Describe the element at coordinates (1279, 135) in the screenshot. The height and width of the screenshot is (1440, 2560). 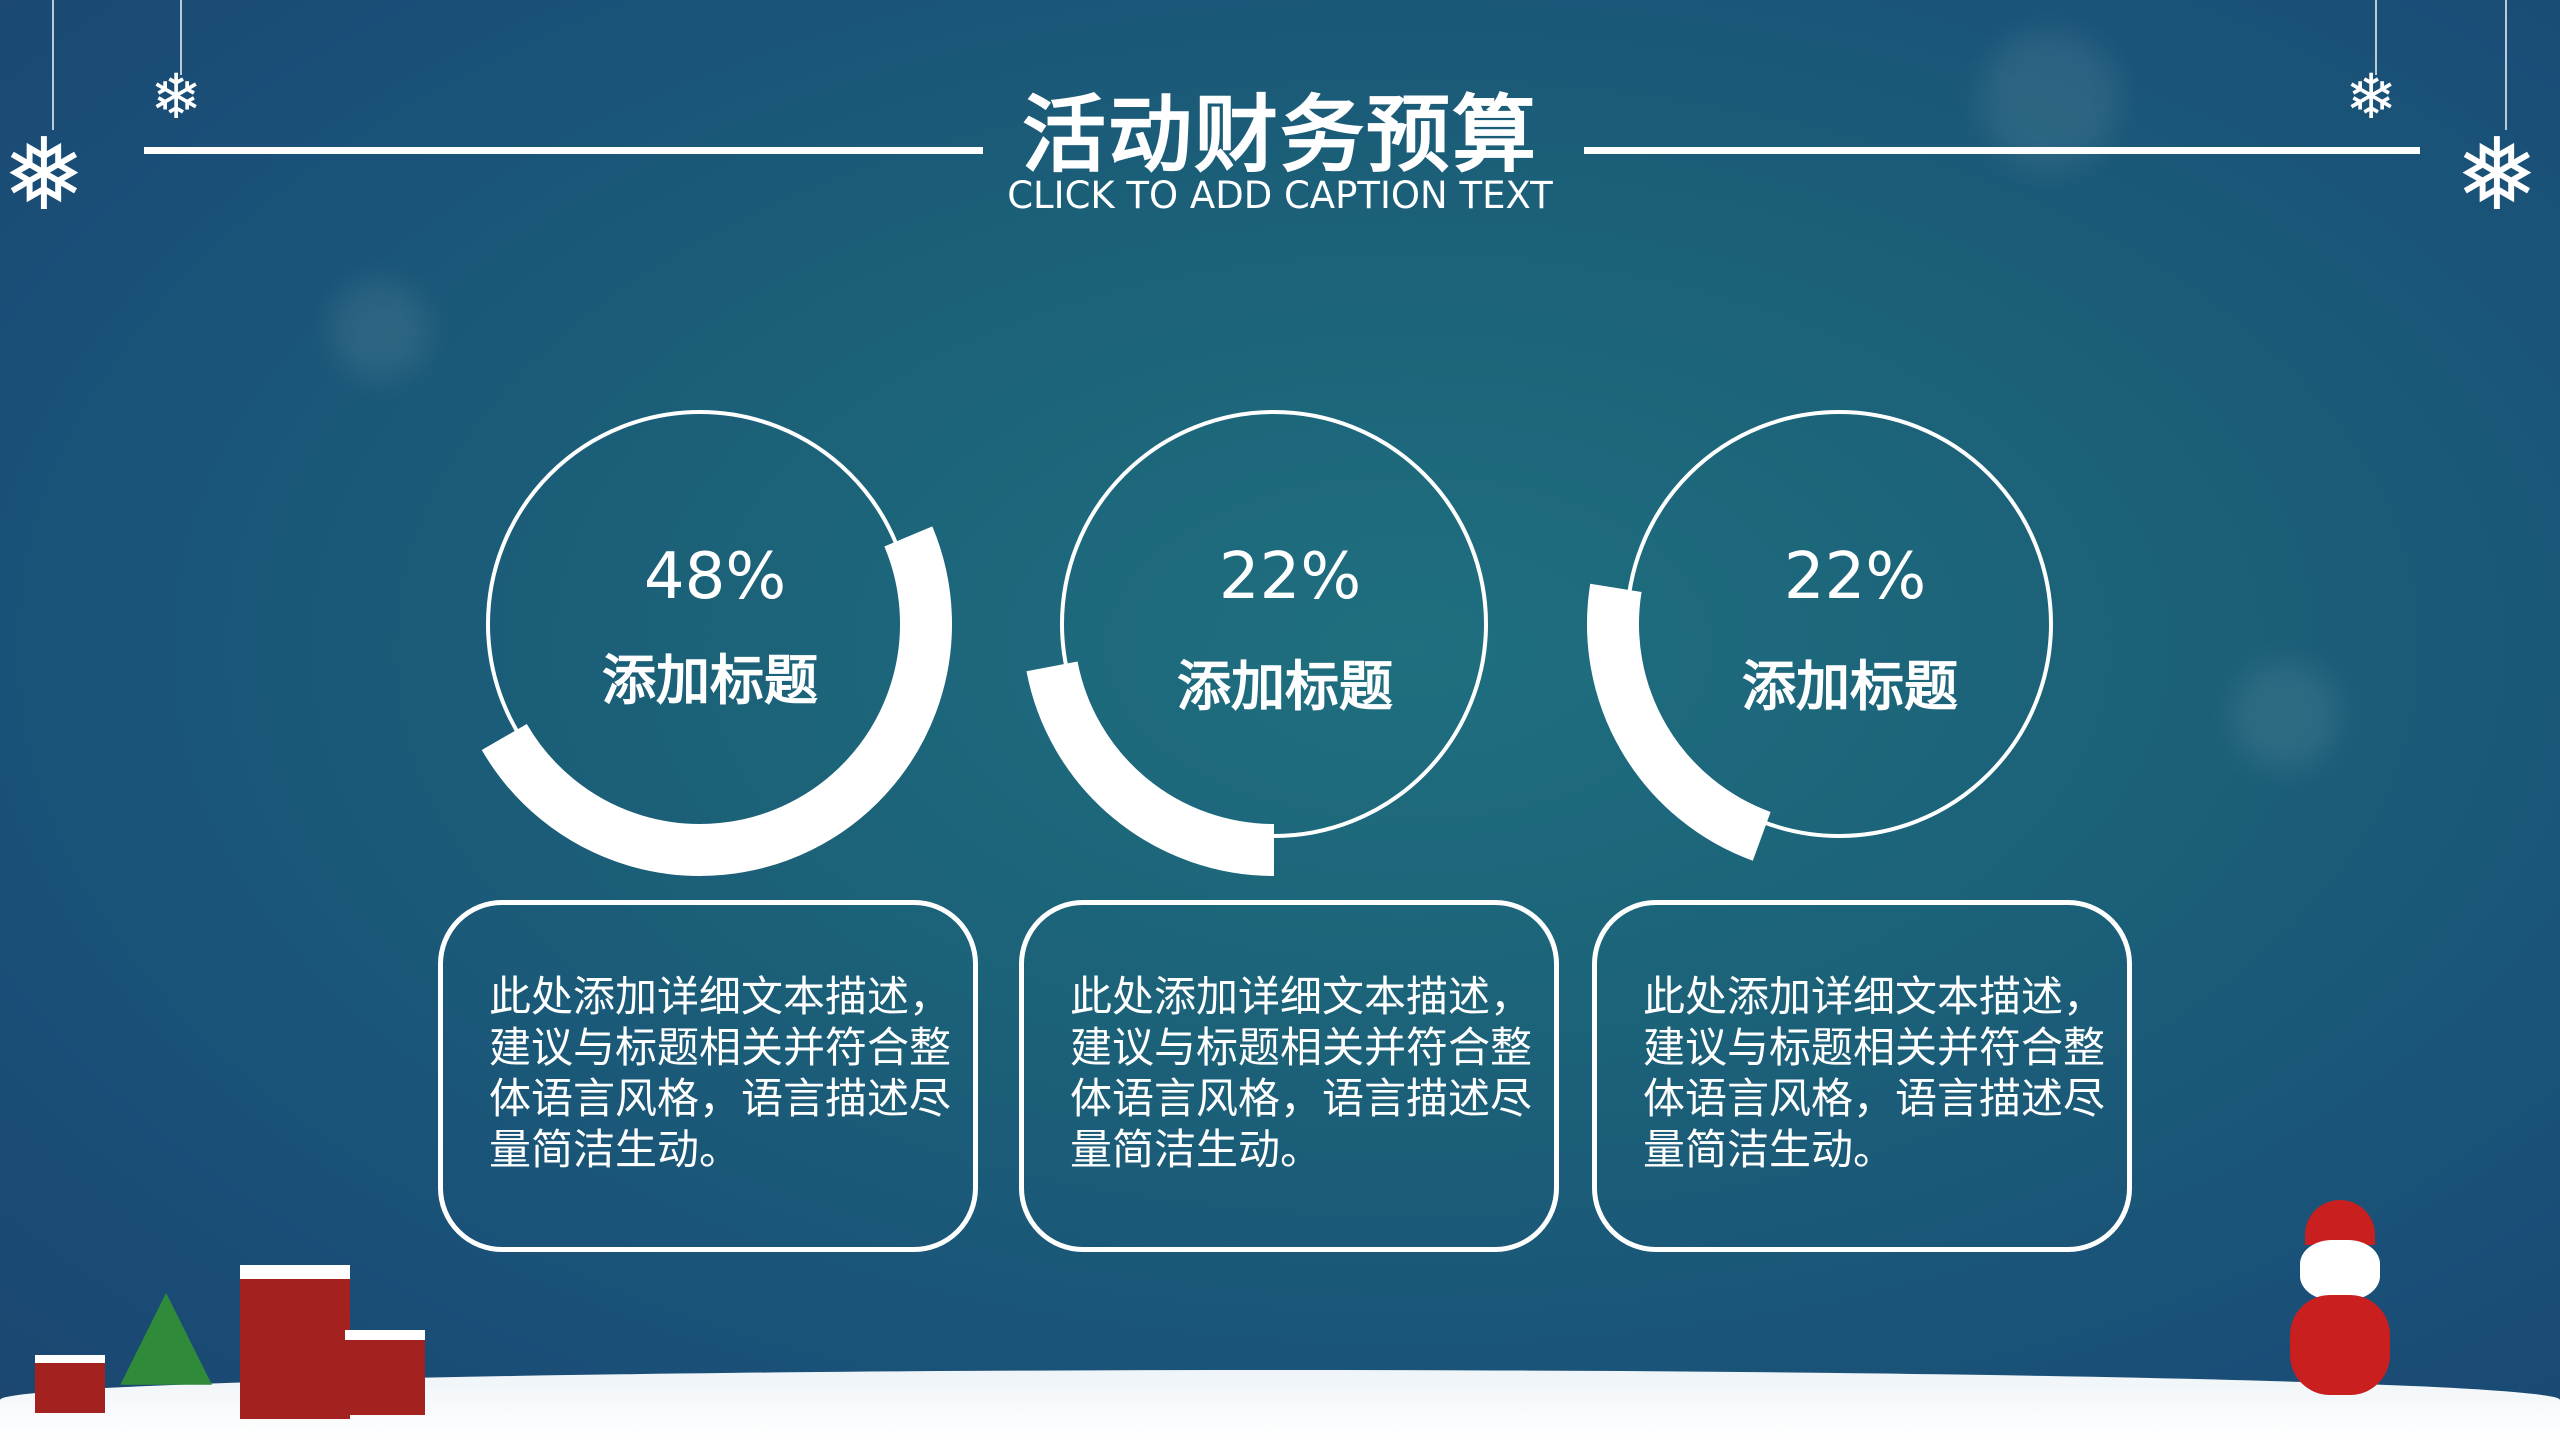
I see `page-title: 活动财务预算` at that location.